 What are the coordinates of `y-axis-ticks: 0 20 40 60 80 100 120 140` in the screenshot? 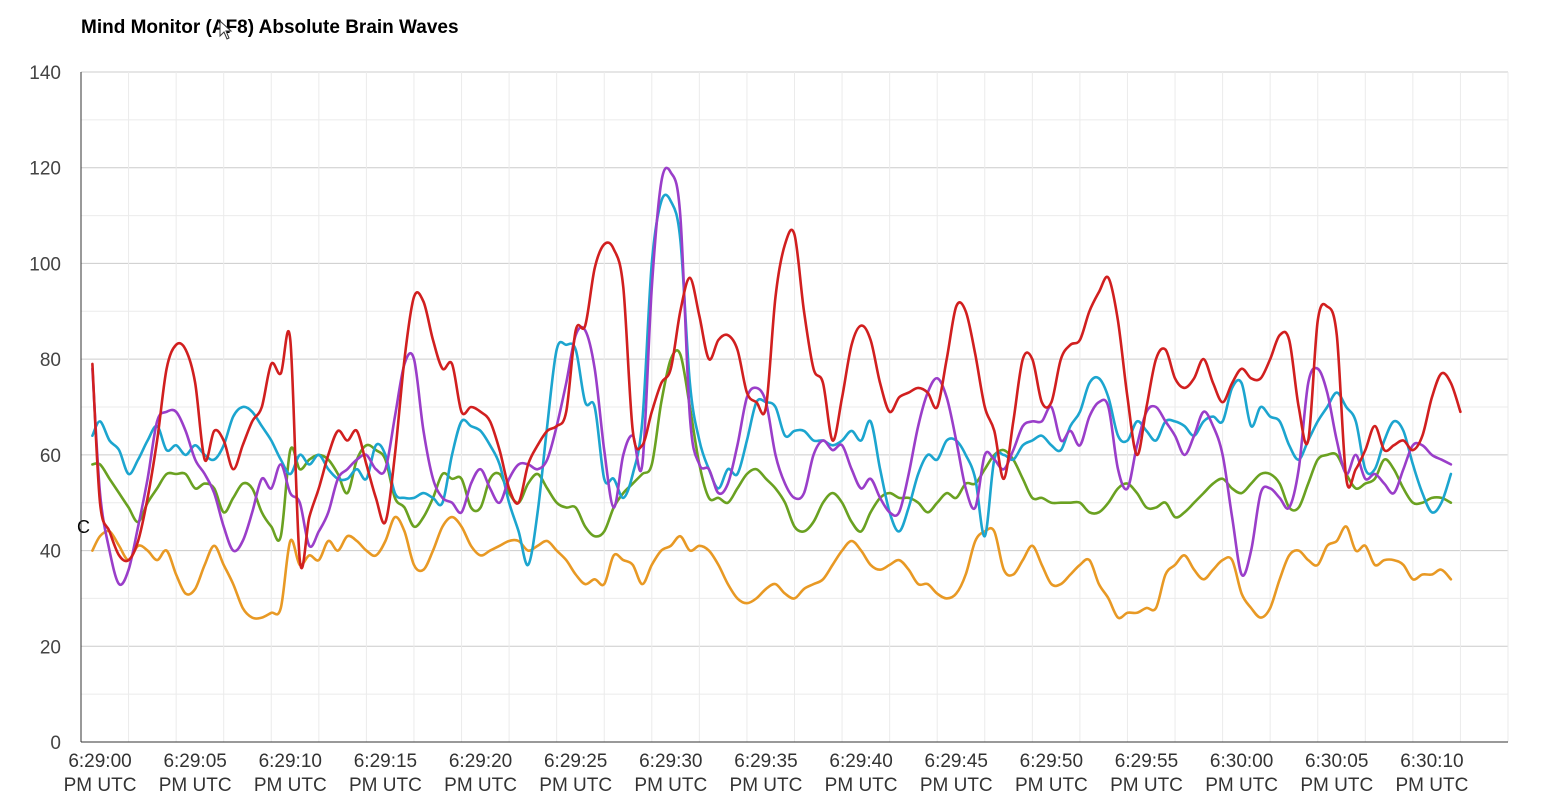 It's located at (45, 408).